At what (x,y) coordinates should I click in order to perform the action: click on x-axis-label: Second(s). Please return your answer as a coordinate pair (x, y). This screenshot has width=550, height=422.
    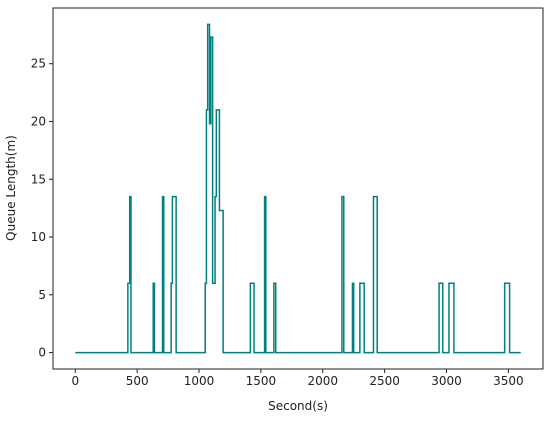
    Looking at the image, I should click on (298, 406).